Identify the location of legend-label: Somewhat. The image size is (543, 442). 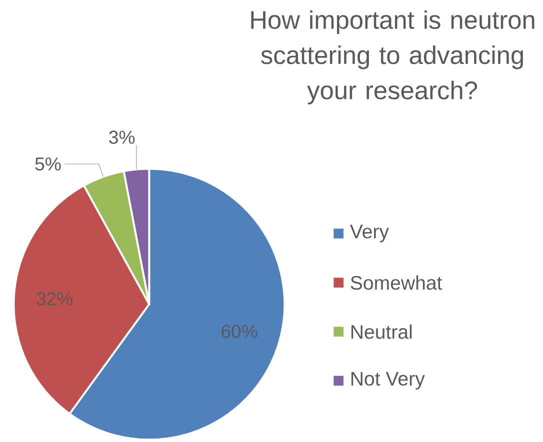
(396, 283).